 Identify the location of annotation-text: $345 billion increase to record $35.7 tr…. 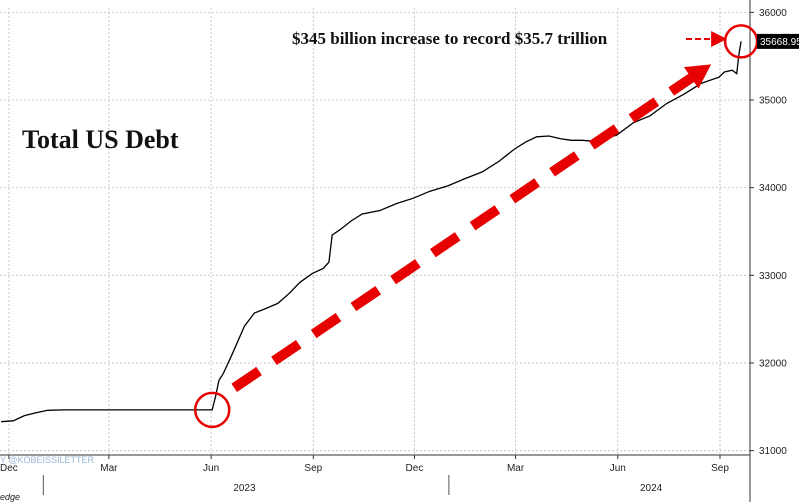
(450, 38).